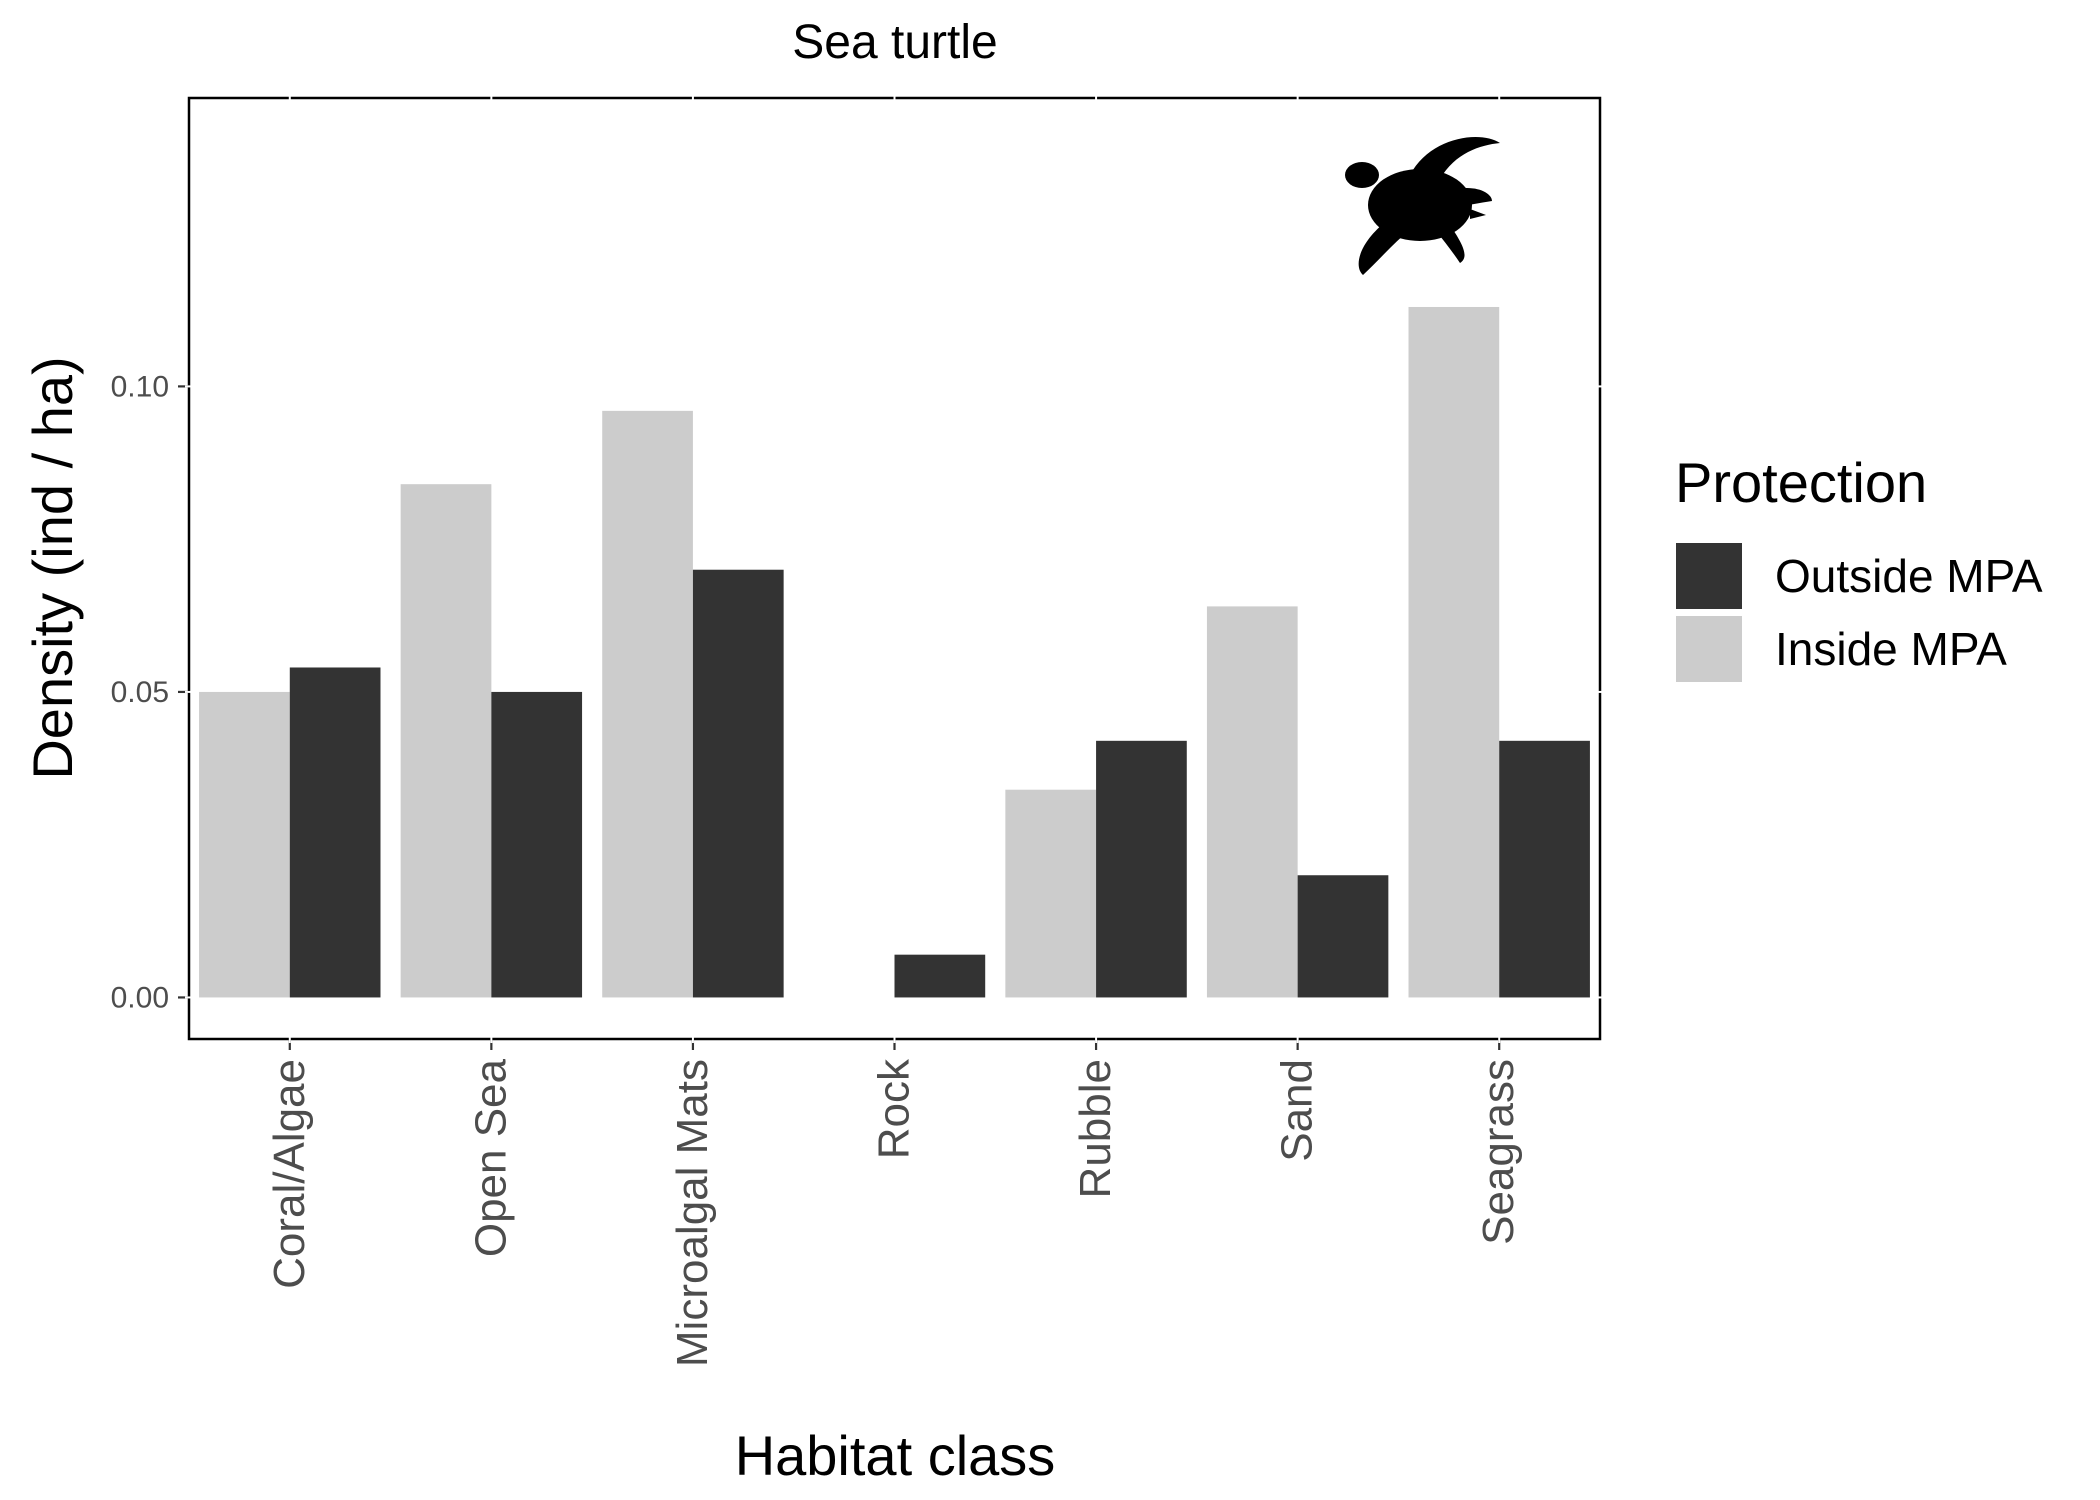  I want to click on bar-inside-mpa-open-sea, so click(446, 741).